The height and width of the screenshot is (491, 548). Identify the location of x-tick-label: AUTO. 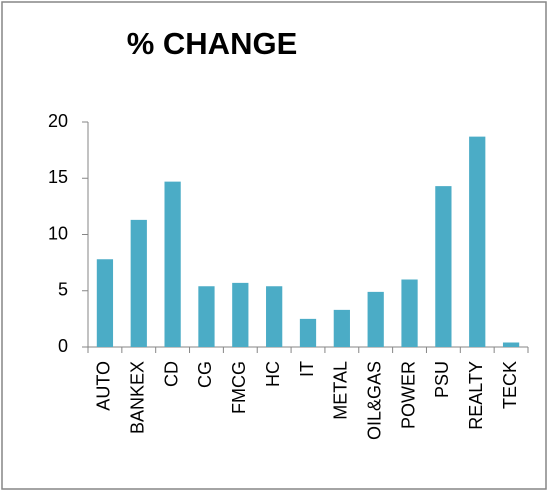
(104, 386).